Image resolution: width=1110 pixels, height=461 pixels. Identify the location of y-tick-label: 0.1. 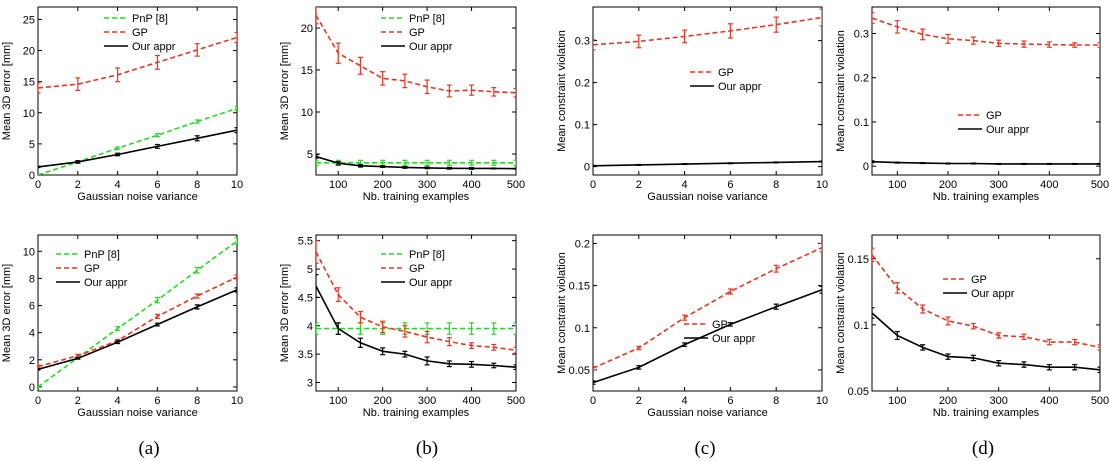
(582, 329).